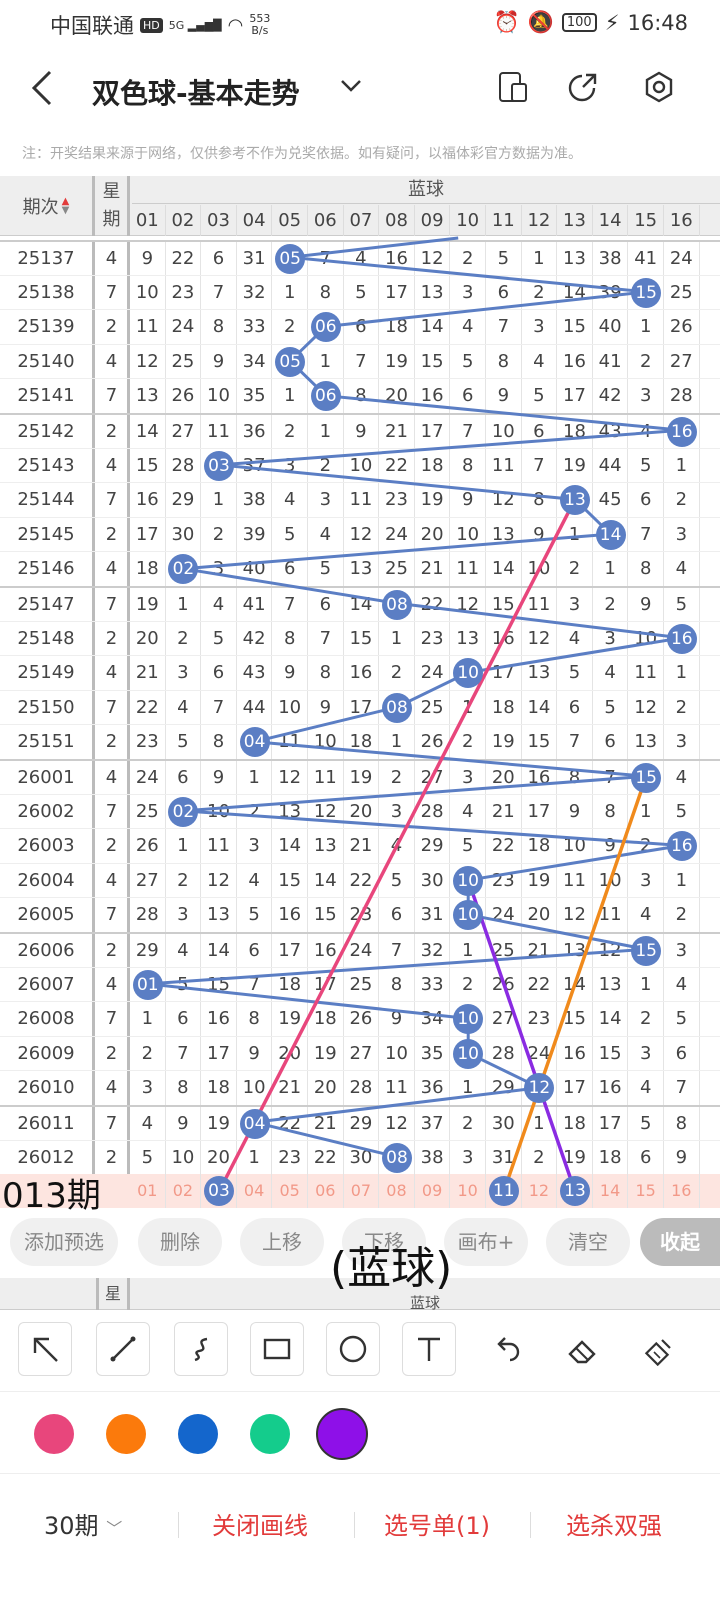  What do you see at coordinates (282, 1242) in the screenshot?
I see `move-up-button: 上移` at bounding box center [282, 1242].